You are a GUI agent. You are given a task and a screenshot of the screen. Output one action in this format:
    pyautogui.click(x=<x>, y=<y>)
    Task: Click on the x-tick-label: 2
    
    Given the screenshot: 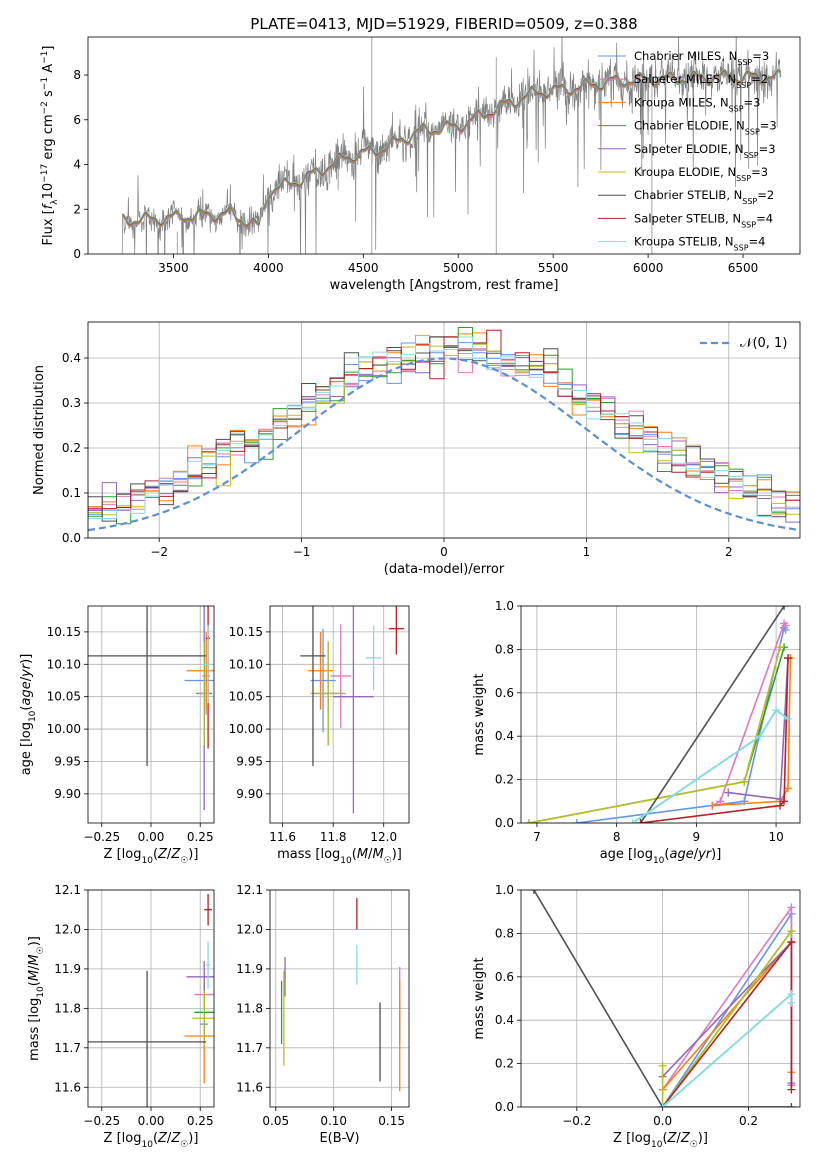 What is the action you would take?
    pyautogui.click(x=729, y=552)
    